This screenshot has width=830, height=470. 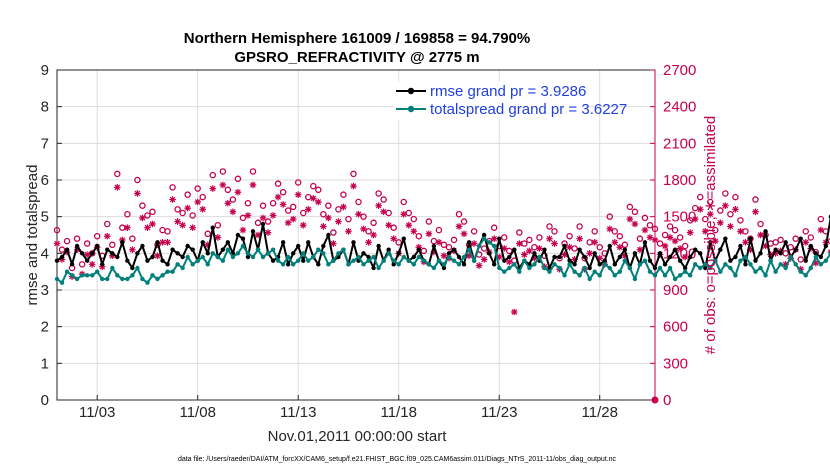 I want to click on left-tick-label: 5, so click(x=45, y=217).